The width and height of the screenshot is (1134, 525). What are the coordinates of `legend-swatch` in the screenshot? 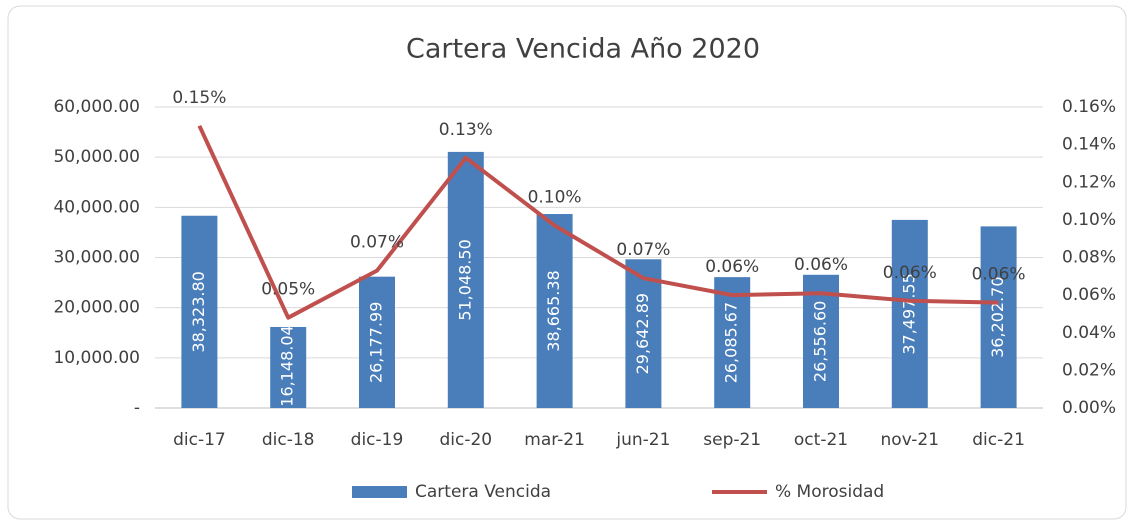 It's located at (379, 492).